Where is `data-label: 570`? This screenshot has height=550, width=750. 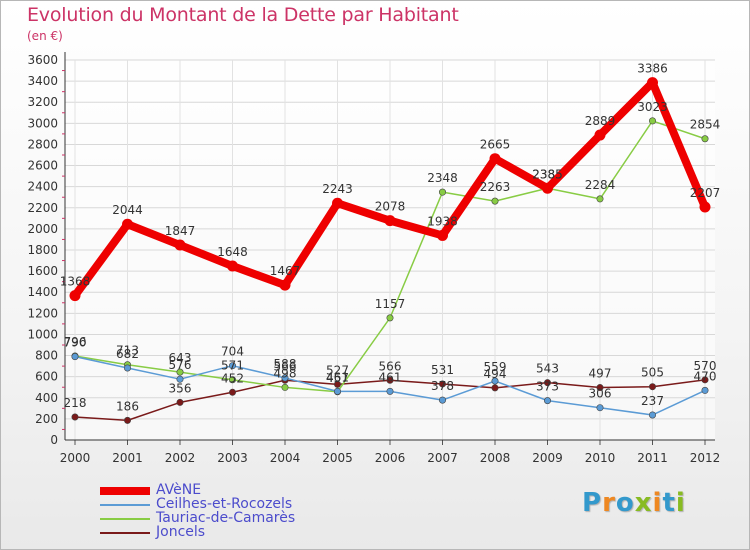 data-label: 570 is located at coordinates (705, 366).